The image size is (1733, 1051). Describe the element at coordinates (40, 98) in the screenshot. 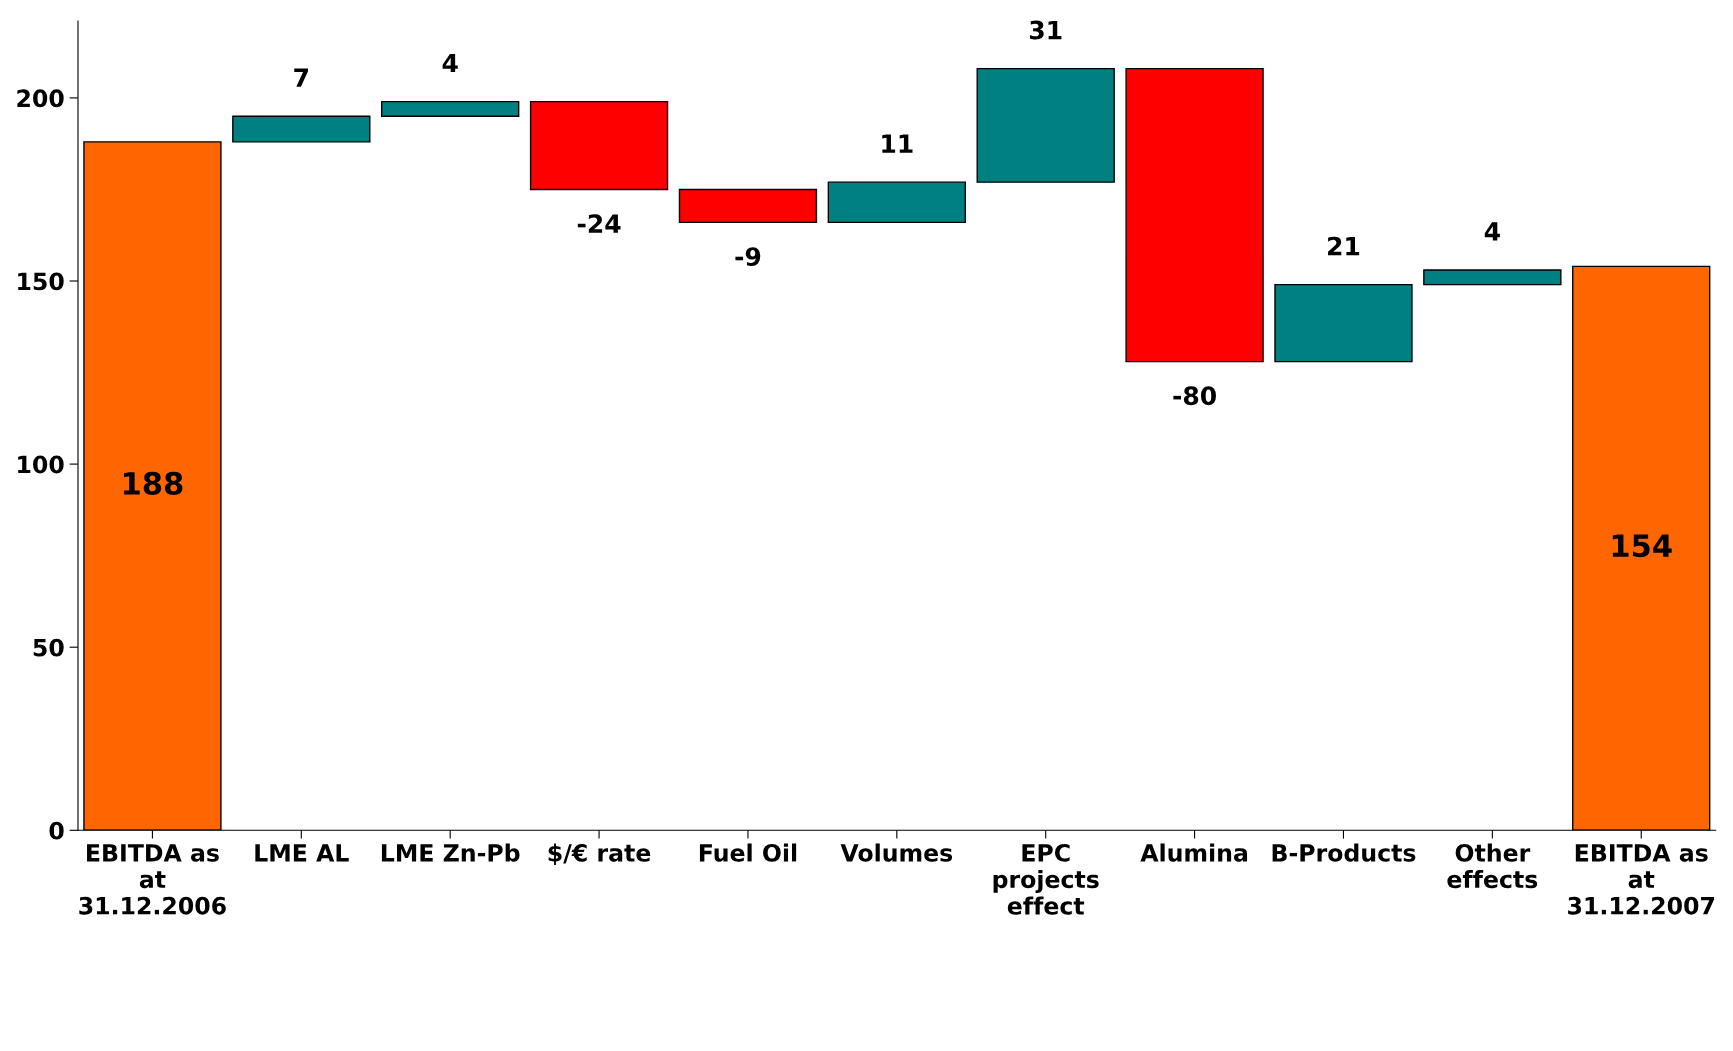

I see `y-tick-label: 200` at that location.